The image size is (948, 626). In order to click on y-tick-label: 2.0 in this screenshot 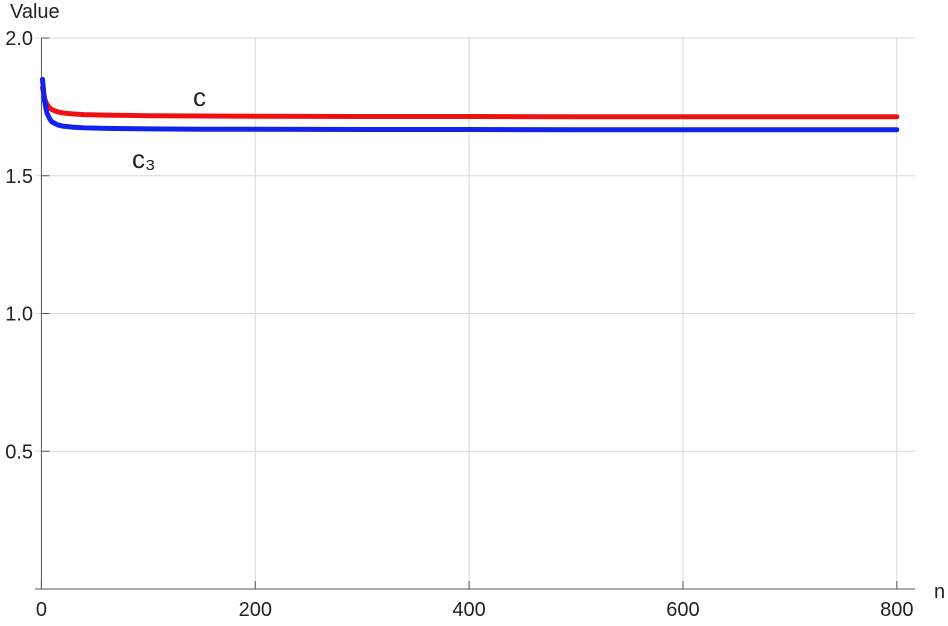, I will do `click(19, 39)`.